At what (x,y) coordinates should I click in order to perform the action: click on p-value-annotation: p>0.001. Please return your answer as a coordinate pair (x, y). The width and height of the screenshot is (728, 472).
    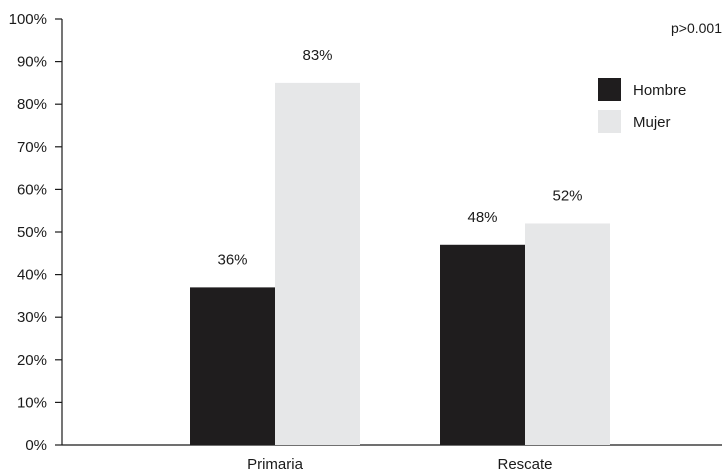
    Looking at the image, I should click on (696, 28).